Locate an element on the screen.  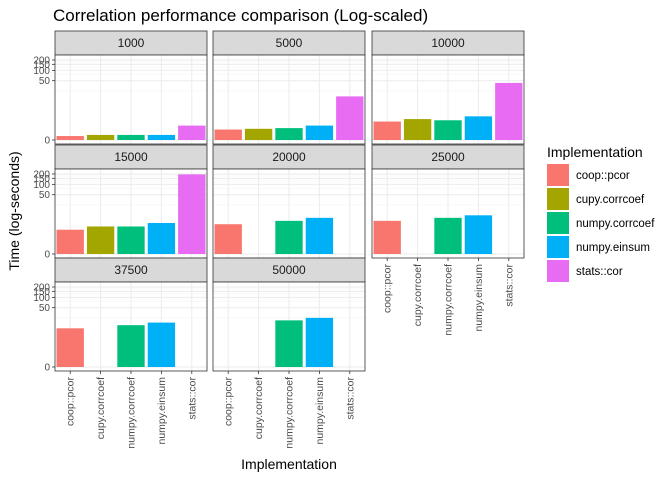
facet-label: 1000 is located at coordinates (131, 43).